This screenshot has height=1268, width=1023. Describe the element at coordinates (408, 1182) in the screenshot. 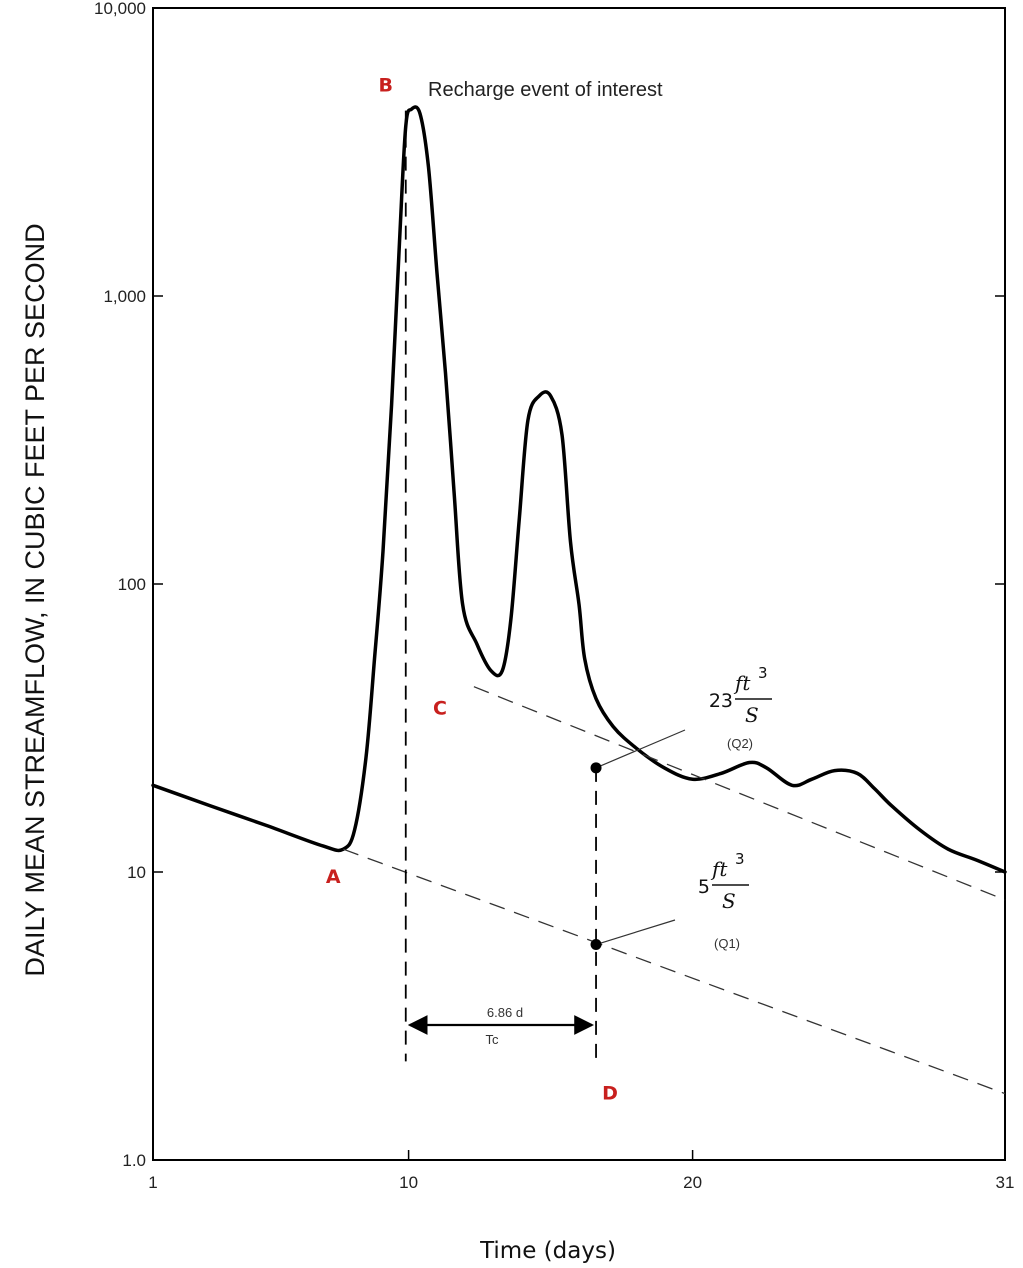

I see `x-tick-label: 10` at that location.